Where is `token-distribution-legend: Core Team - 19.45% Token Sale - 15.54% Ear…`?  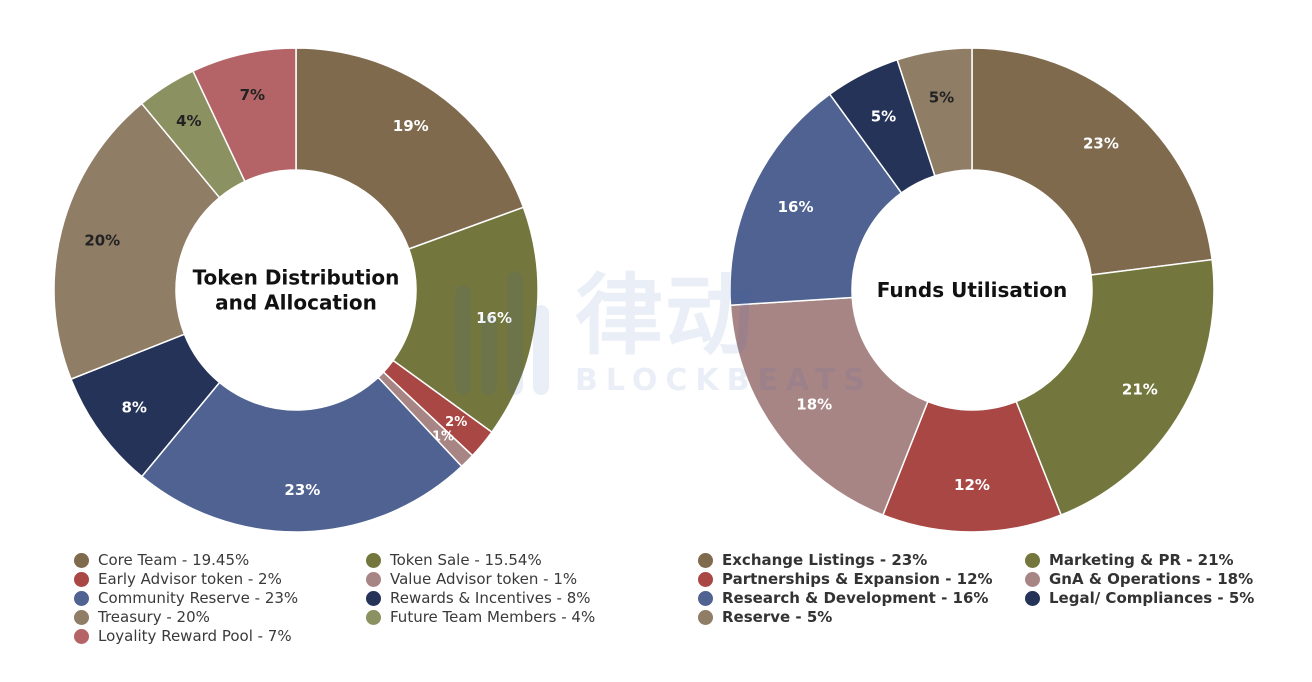 token-distribution-legend: Core Team - 19.45% Token Sale - 15.54% Ear… is located at coordinates (340, 598).